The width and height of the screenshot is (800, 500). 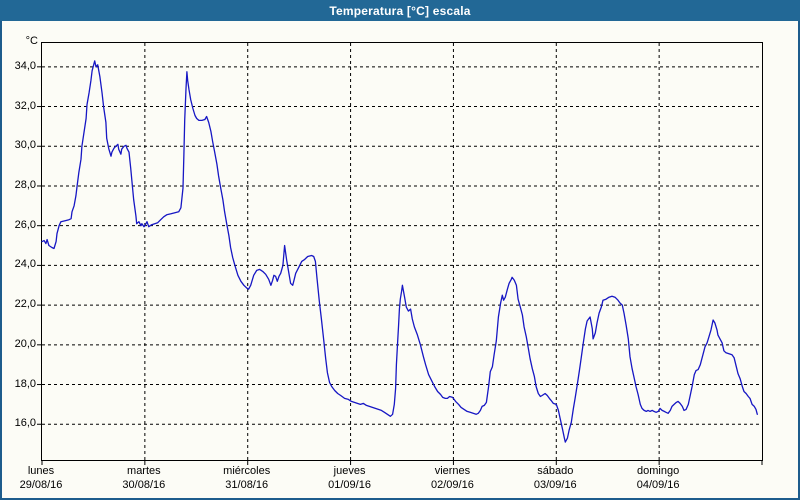 What do you see at coordinates (658, 485) in the screenshot?
I see `x-tick-date: 04/09/16` at bounding box center [658, 485].